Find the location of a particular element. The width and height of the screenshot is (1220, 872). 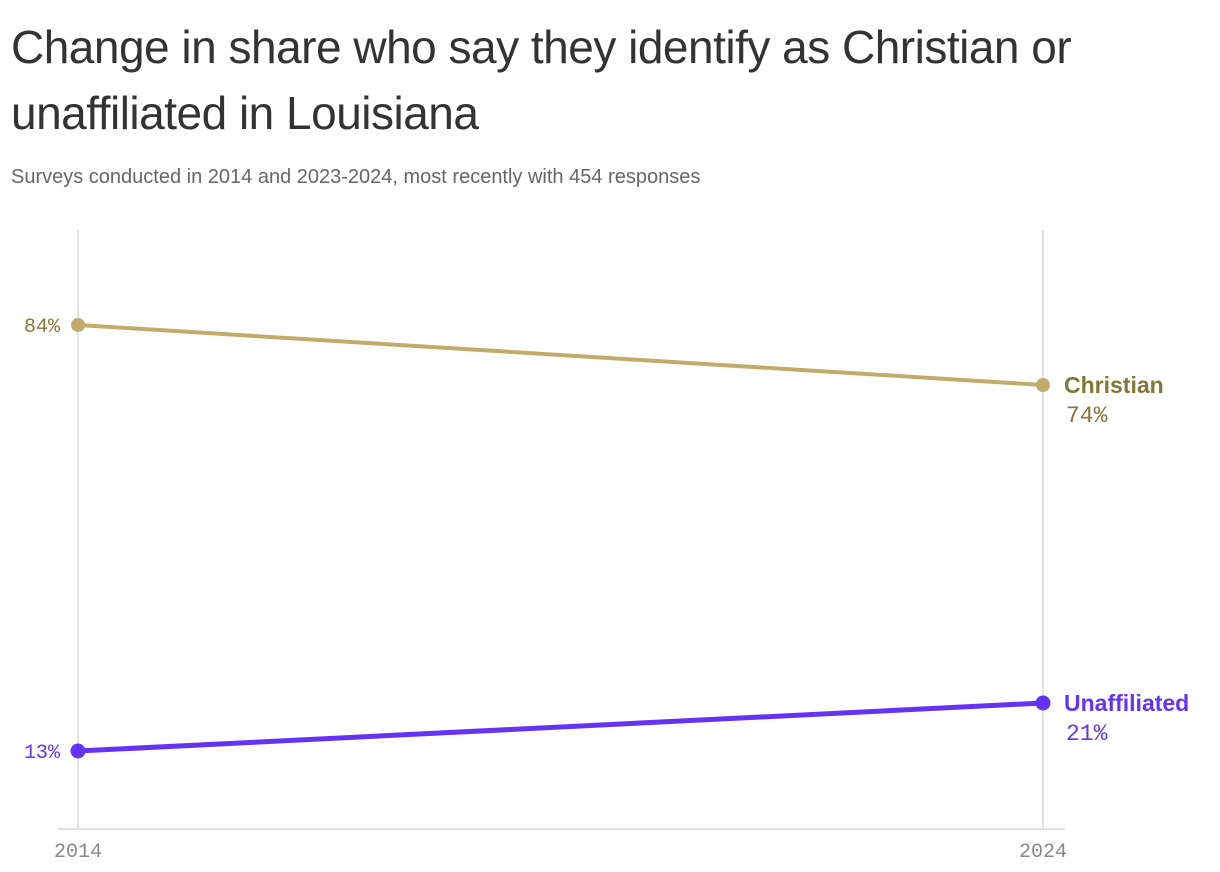

point-unaffiliated-2024 is located at coordinates (1043, 703).